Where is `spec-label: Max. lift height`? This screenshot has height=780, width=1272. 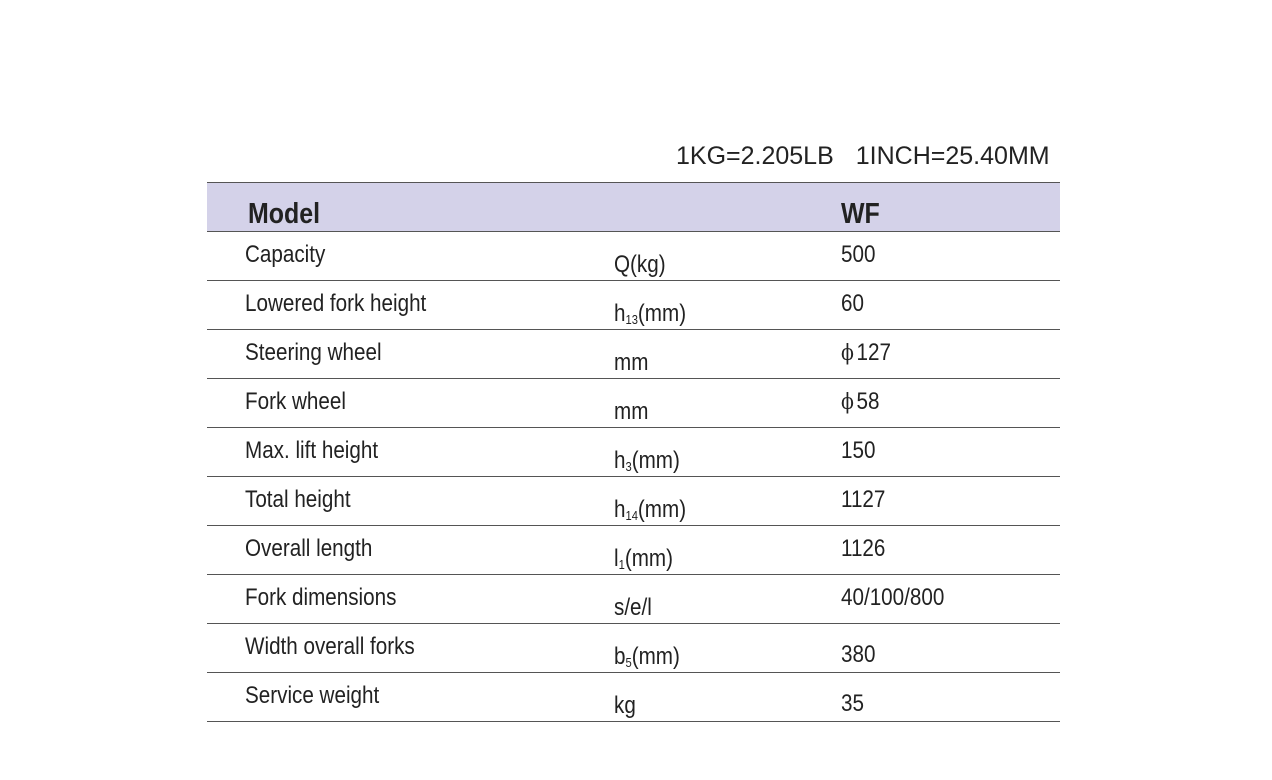
spec-label: Max. lift height is located at coordinates (312, 450).